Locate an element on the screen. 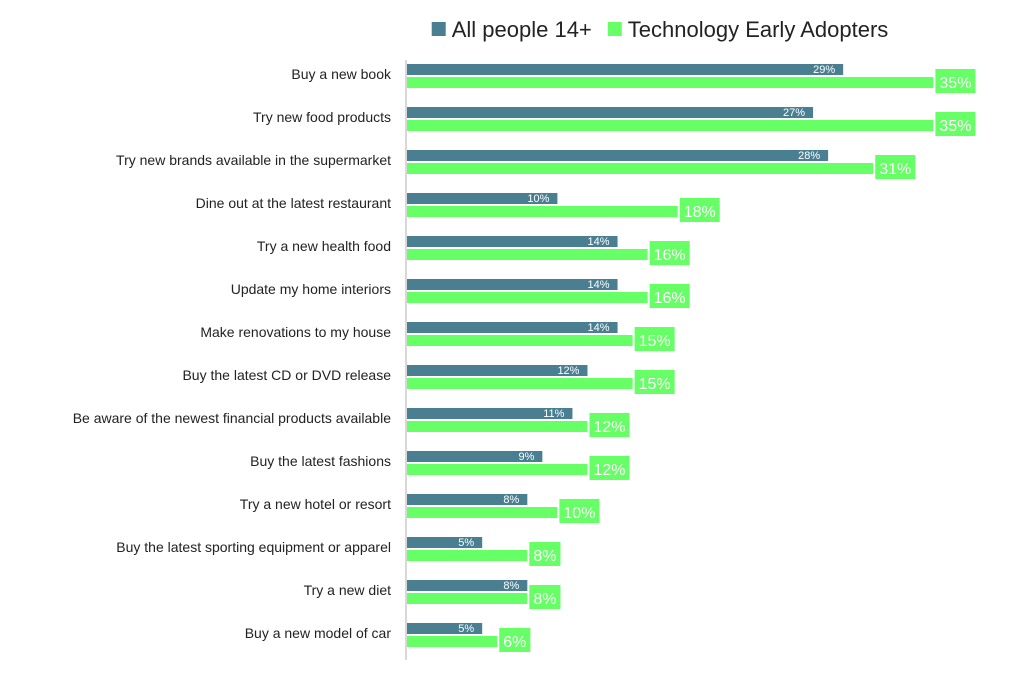  category-label: Buy a new book is located at coordinates (341, 74).